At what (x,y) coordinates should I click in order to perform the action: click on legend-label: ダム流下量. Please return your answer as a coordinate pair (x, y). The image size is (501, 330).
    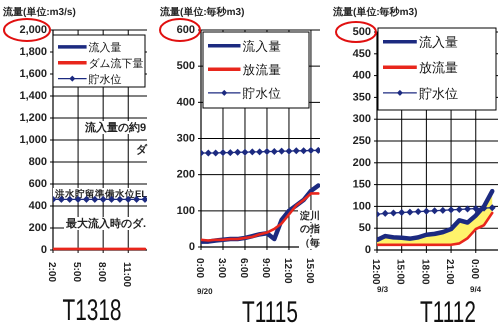
    Looking at the image, I should click on (116, 63).